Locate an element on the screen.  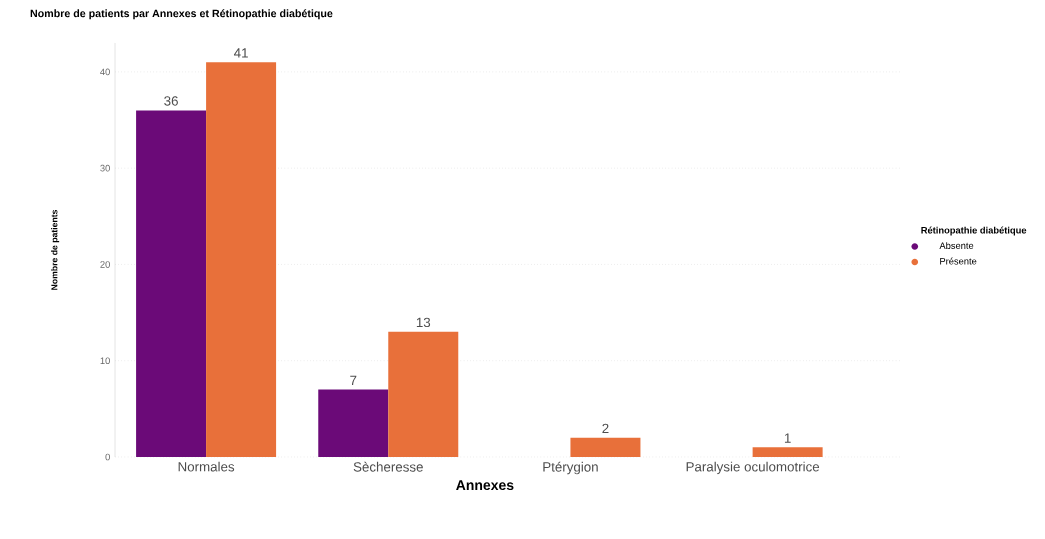
data-label: 1 is located at coordinates (787, 438).